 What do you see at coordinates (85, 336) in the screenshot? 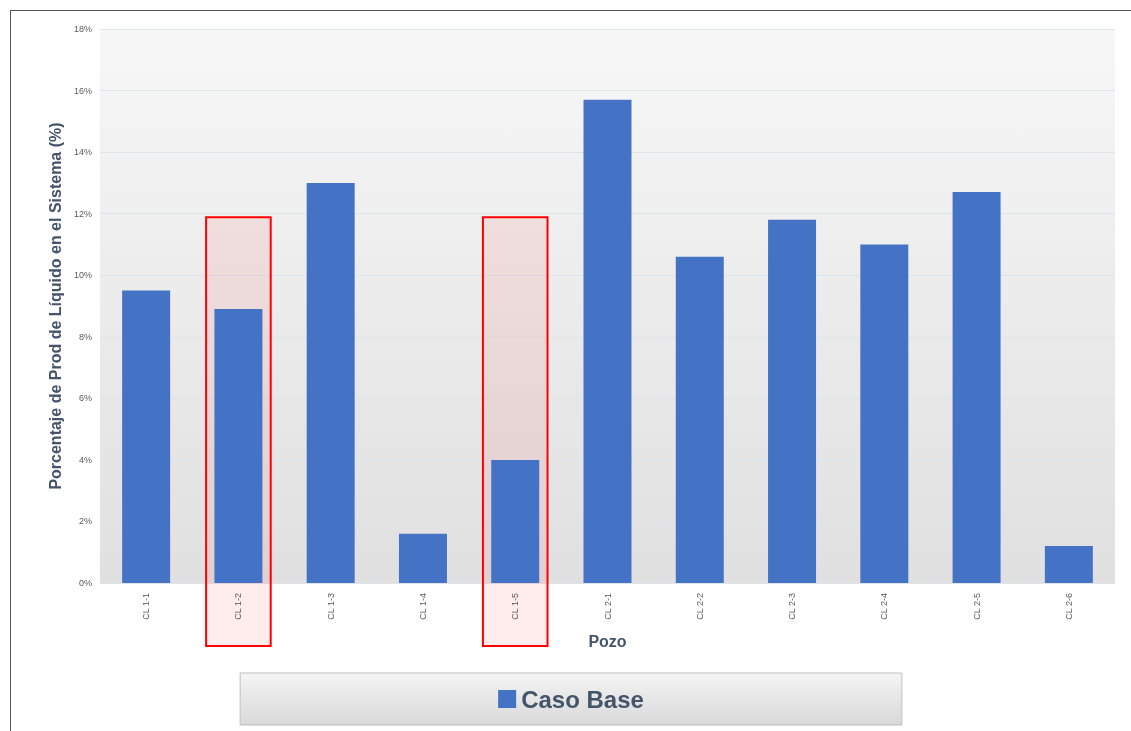
I see `y-tick-label: 8%` at bounding box center [85, 336].